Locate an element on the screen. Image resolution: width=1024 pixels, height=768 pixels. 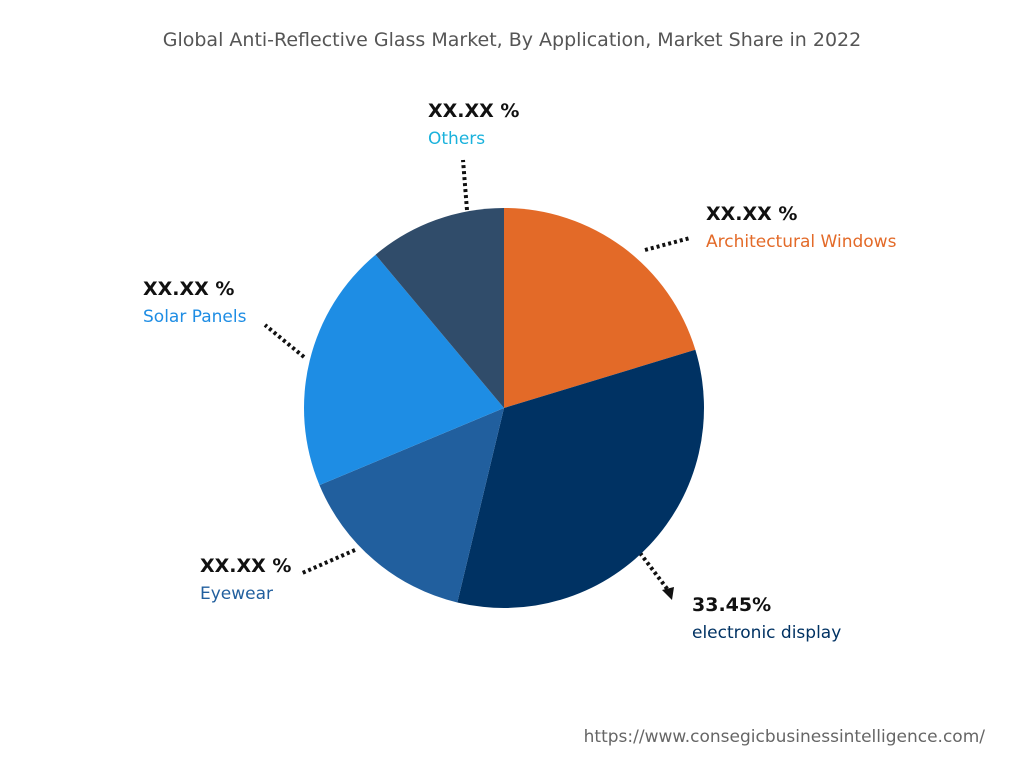
category-label: Architectural Windows is located at coordinates (801, 242).